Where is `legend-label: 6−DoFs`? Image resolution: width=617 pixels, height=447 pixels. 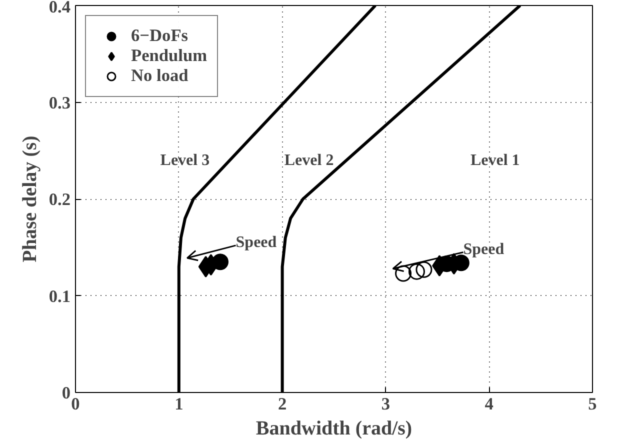 legend-label: 6−DoFs is located at coordinates (159, 36).